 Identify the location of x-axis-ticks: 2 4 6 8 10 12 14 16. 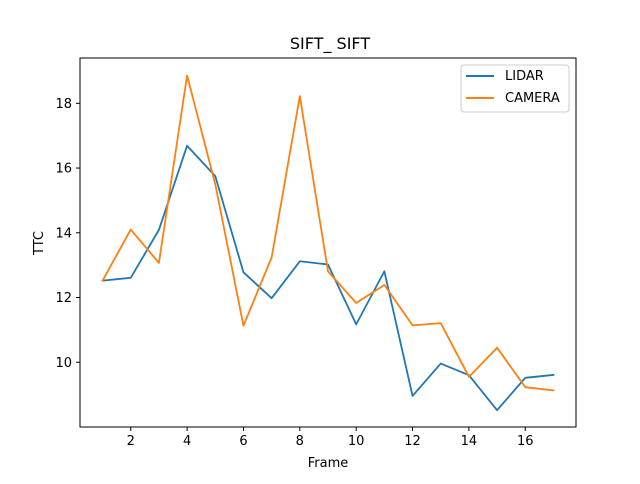
(330, 438).